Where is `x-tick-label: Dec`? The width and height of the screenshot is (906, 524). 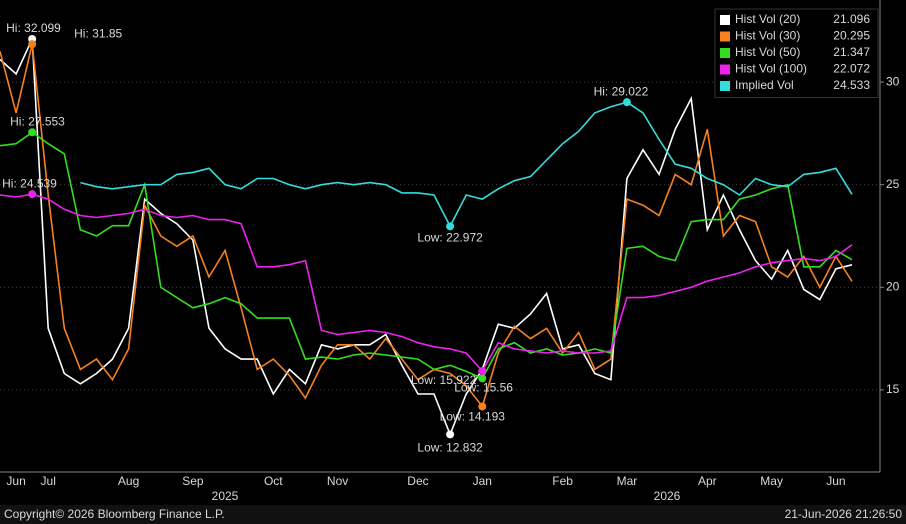
x-tick-label: Dec is located at coordinates (417, 481).